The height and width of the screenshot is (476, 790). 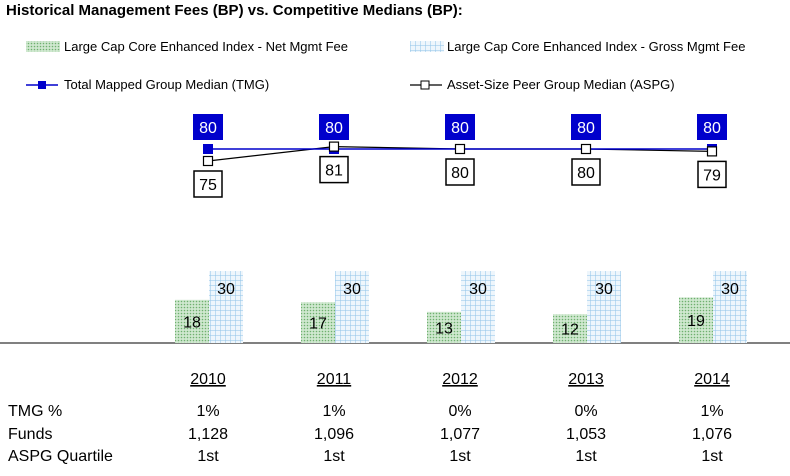 I want to click on legend-swatch-net, so click(x=43, y=46).